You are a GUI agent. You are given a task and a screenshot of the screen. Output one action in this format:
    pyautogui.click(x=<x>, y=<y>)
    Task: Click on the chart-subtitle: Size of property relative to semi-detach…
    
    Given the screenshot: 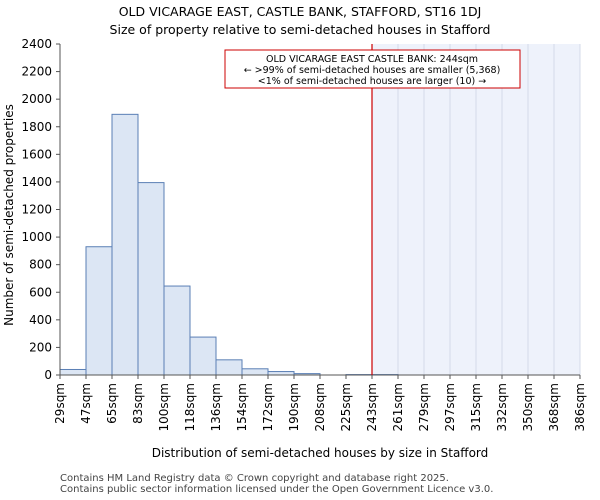 What is the action you would take?
    pyautogui.click(x=300, y=29)
    